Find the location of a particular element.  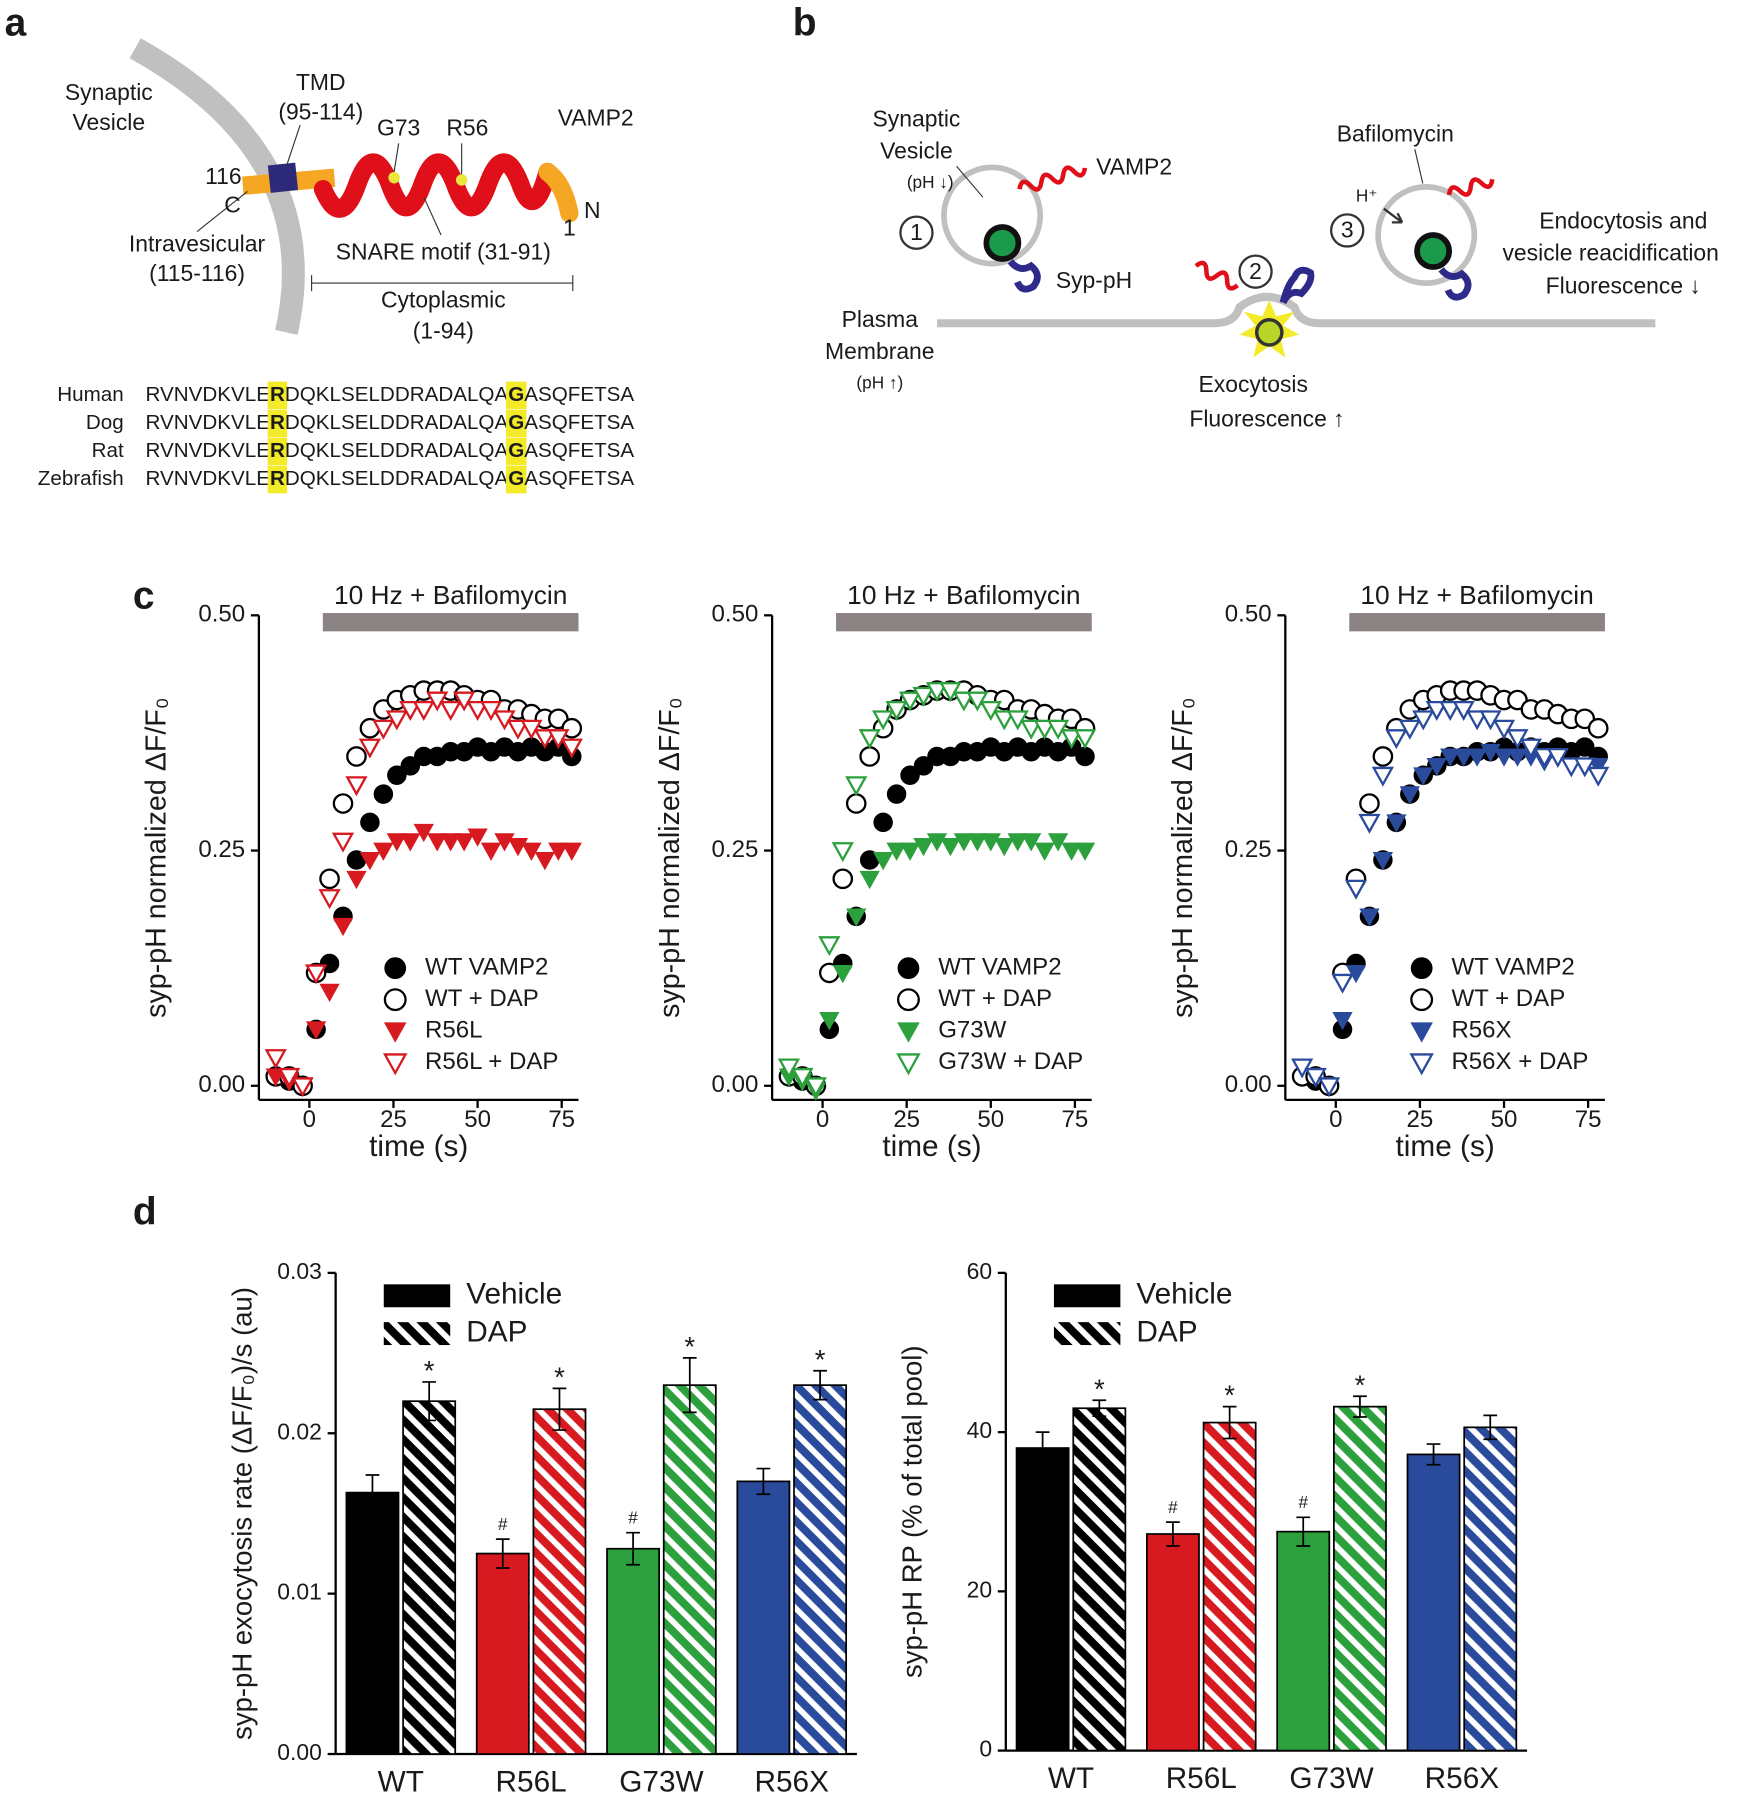

step-circle is located at coordinates (1255, 271).